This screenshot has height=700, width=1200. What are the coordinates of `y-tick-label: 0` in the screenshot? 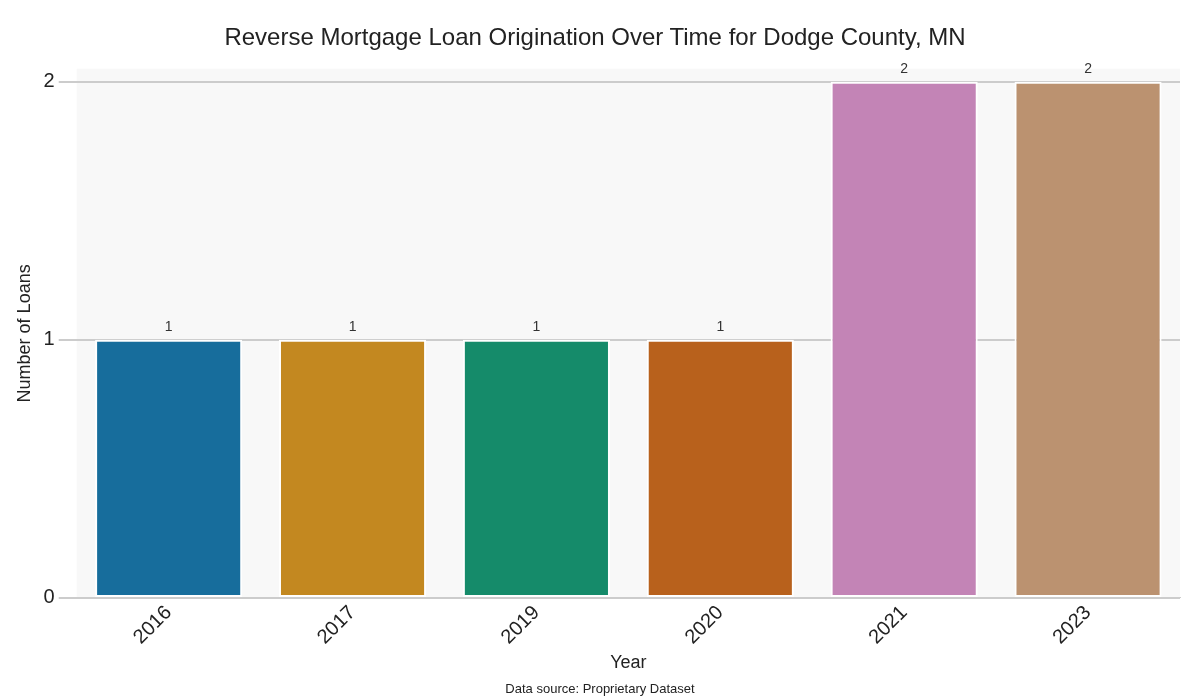 It's located at (49, 596).